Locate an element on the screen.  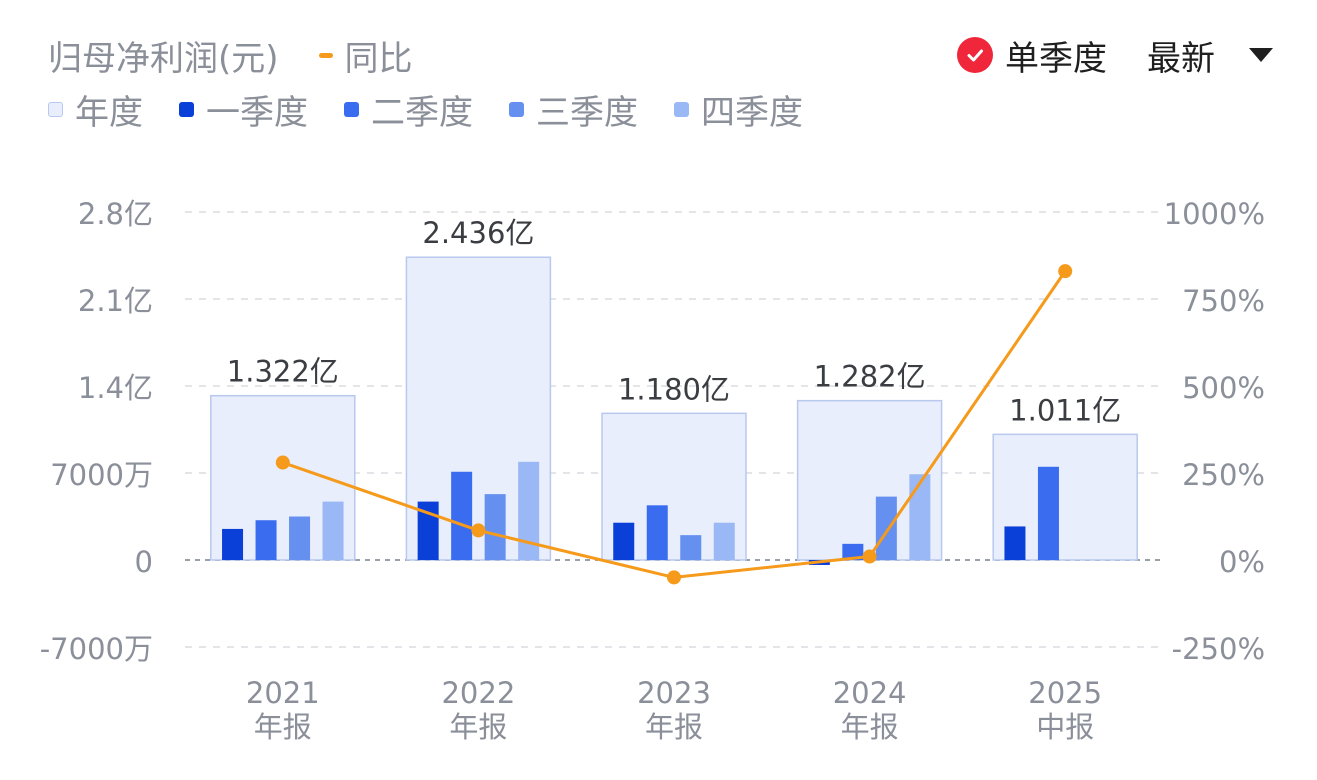
x-tick-year-label: 2022 is located at coordinates (478, 693).